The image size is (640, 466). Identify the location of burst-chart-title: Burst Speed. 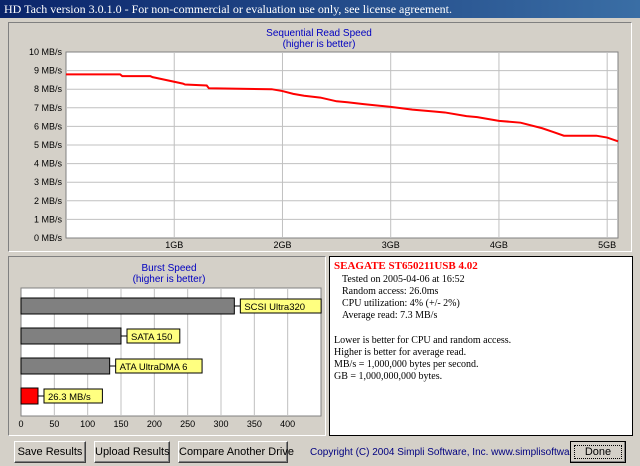
(168, 268).